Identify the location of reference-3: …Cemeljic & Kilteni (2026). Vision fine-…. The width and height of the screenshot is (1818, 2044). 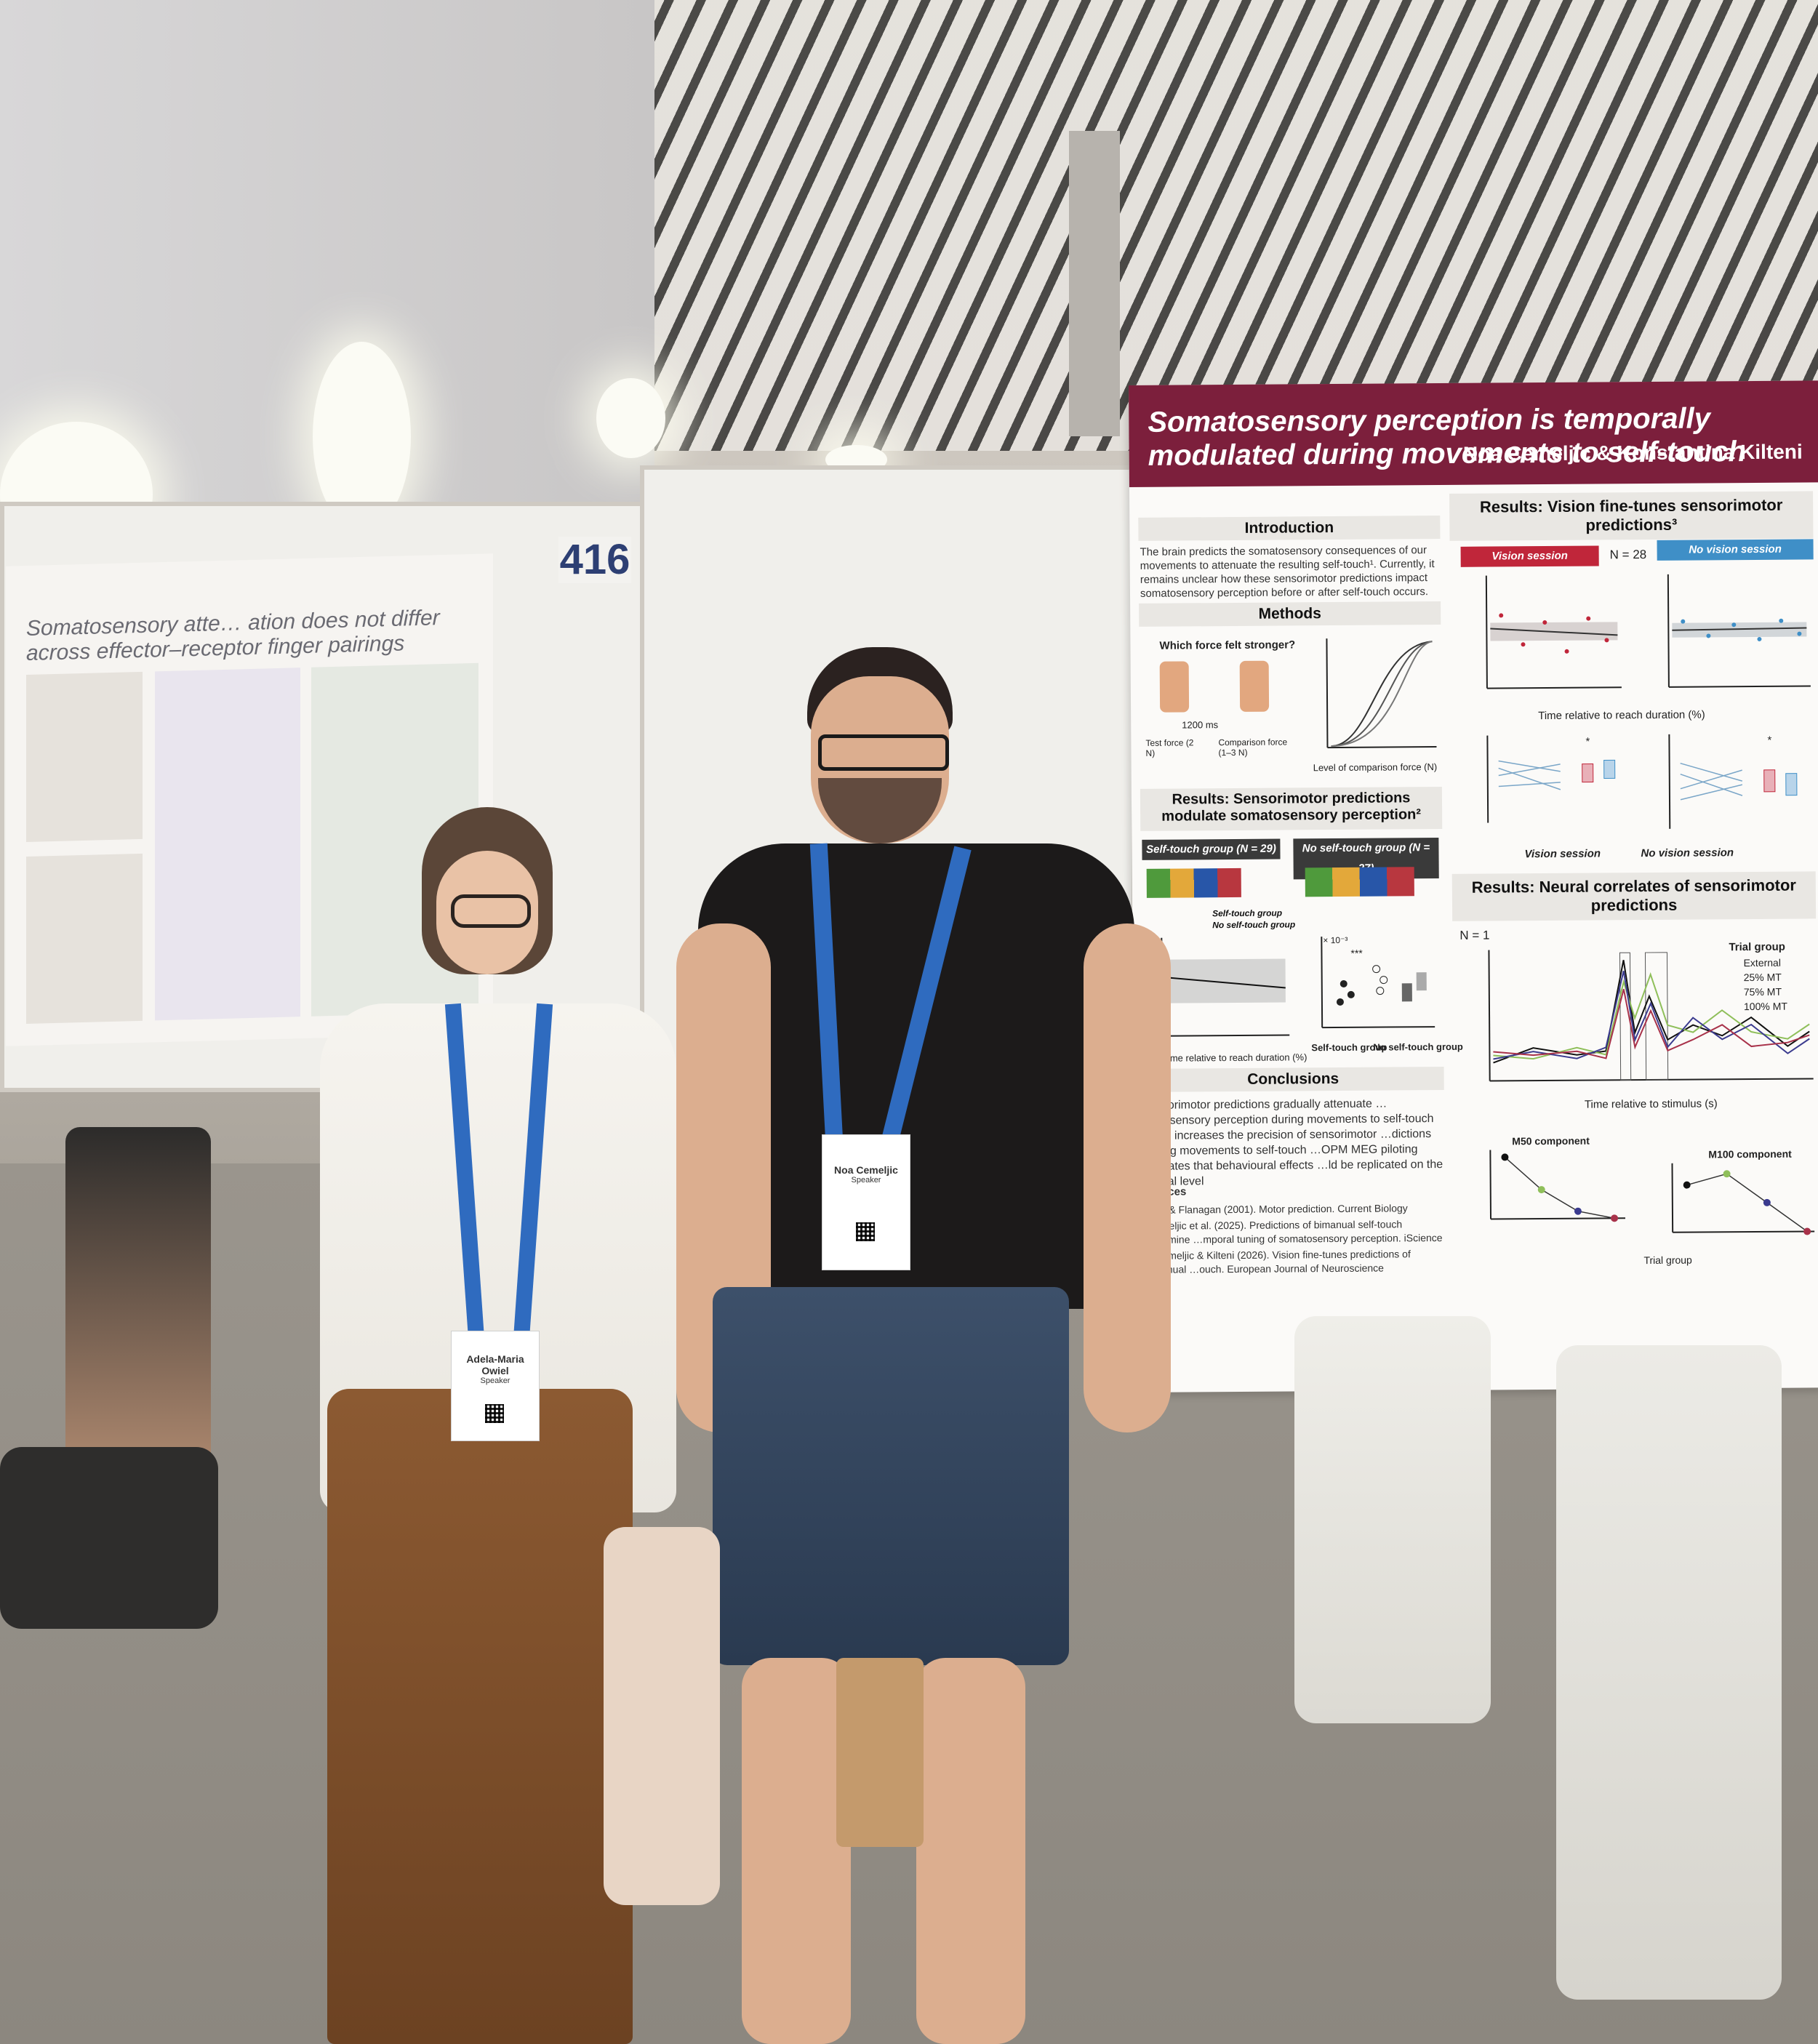
(1278, 1261).